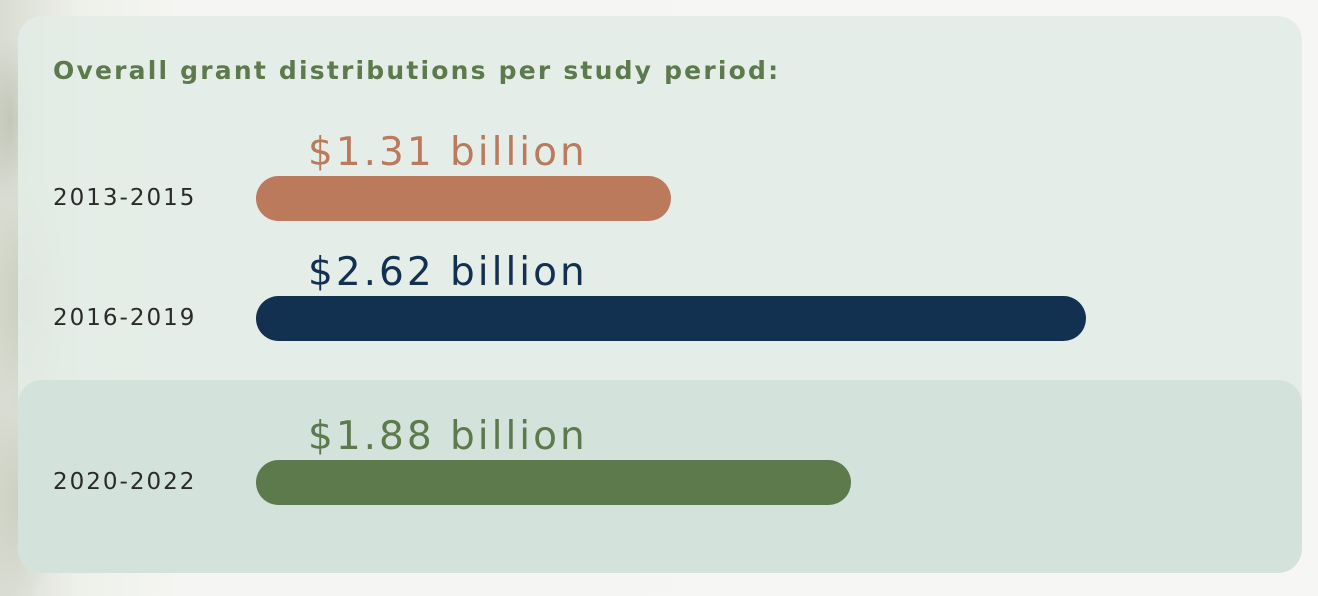 This screenshot has width=1318, height=596. I want to click on value-label: $1.31 billion, so click(448, 152).